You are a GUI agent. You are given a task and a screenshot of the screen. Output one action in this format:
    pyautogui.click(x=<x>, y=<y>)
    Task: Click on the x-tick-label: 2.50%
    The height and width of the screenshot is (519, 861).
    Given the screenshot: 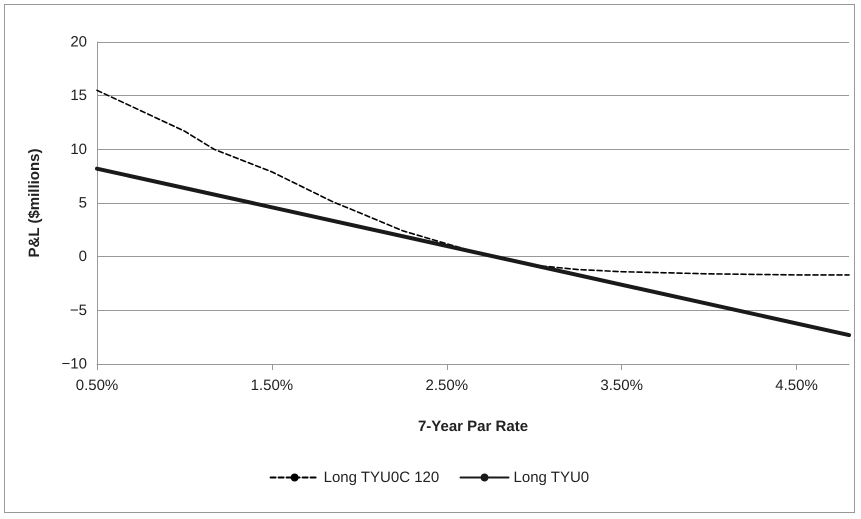 What is the action you would take?
    pyautogui.click(x=446, y=385)
    